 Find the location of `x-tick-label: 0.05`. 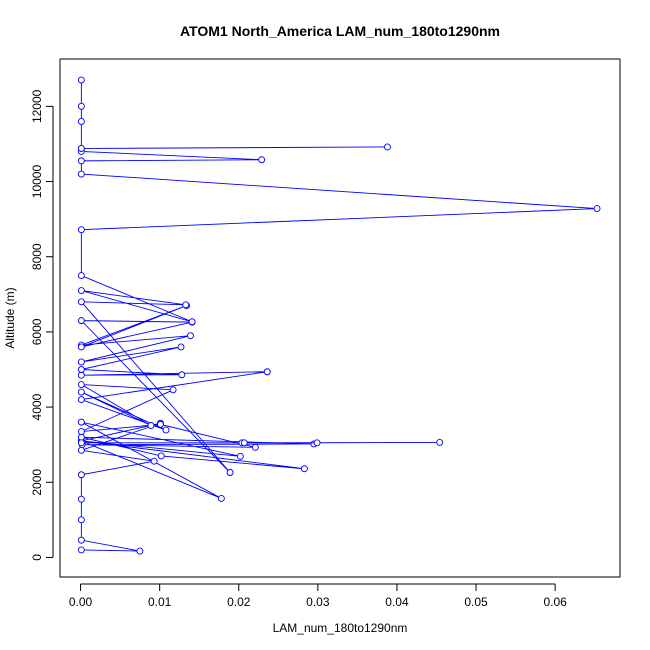

x-tick-label: 0.05 is located at coordinates (476, 602).